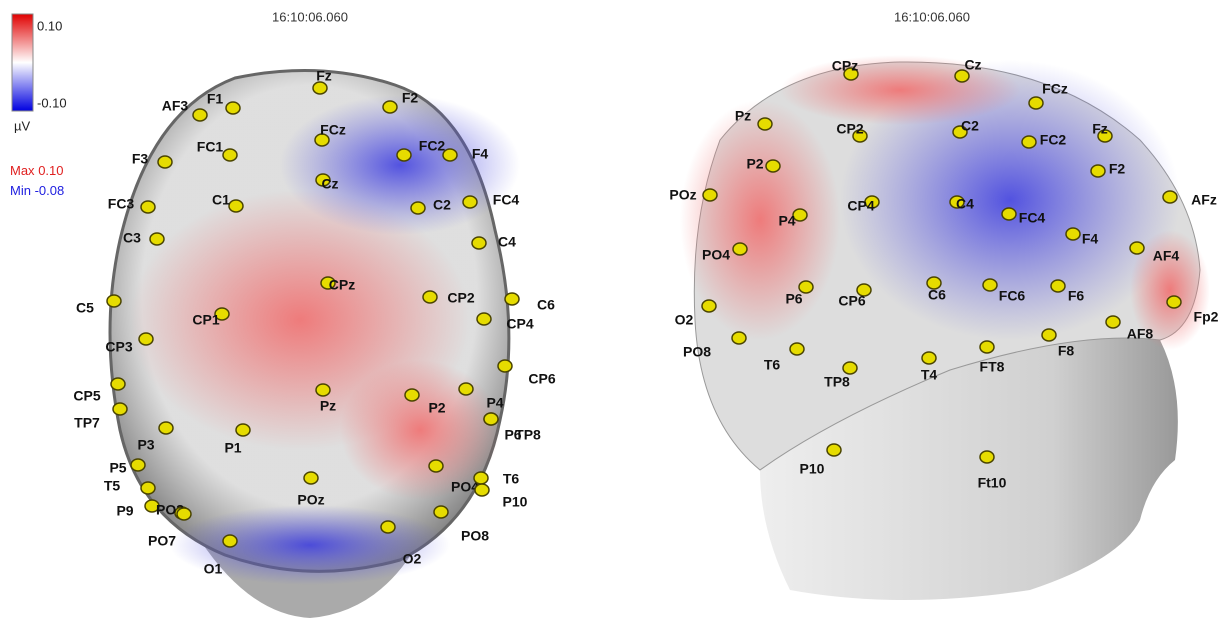  Describe the element at coordinates (310, 500) in the screenshot. I see `electrode-label: POz` at that location.